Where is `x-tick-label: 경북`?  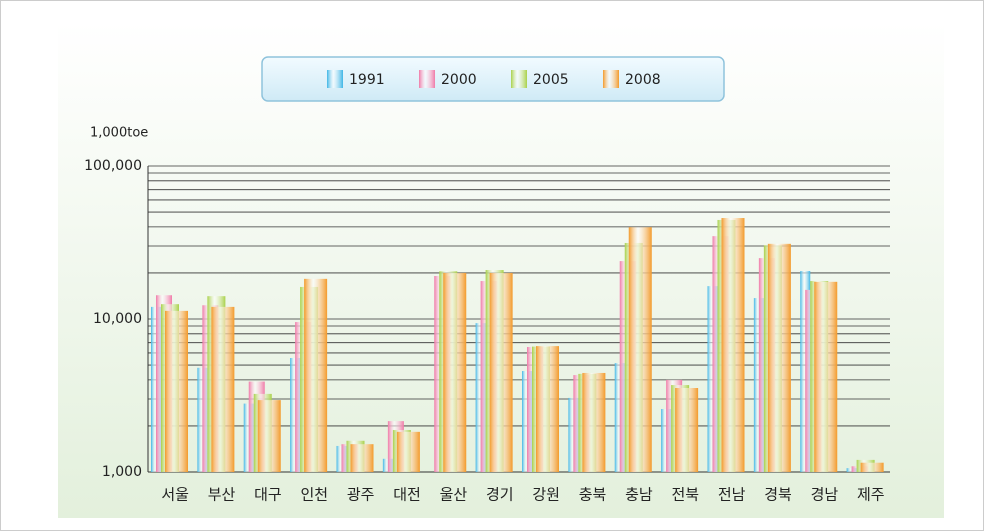 x-tick-label: 경북 is located at coordinates (778, 495).